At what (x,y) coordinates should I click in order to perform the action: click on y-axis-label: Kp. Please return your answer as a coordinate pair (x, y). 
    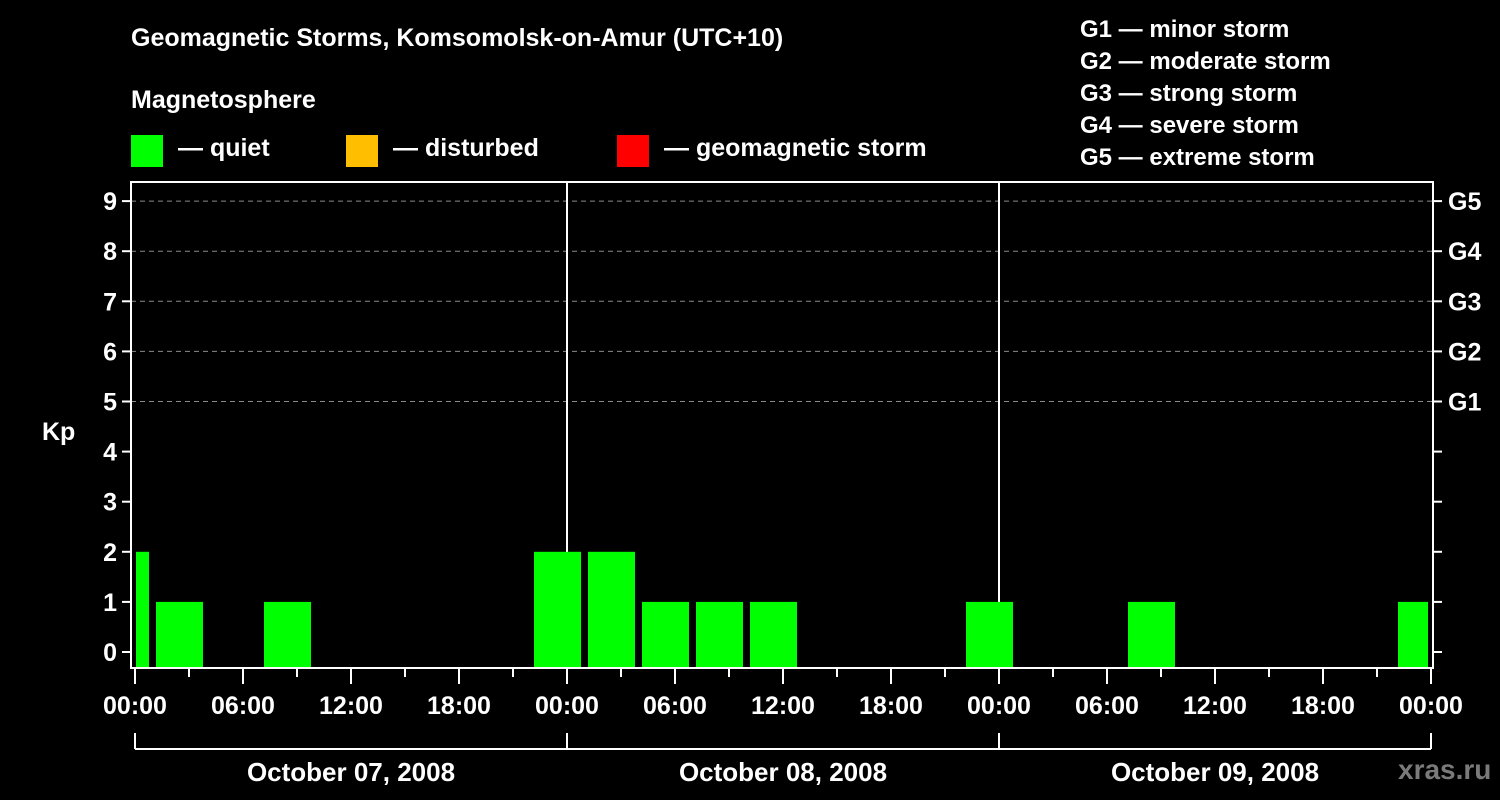
    Looking at the image, I should click on (58, 432).